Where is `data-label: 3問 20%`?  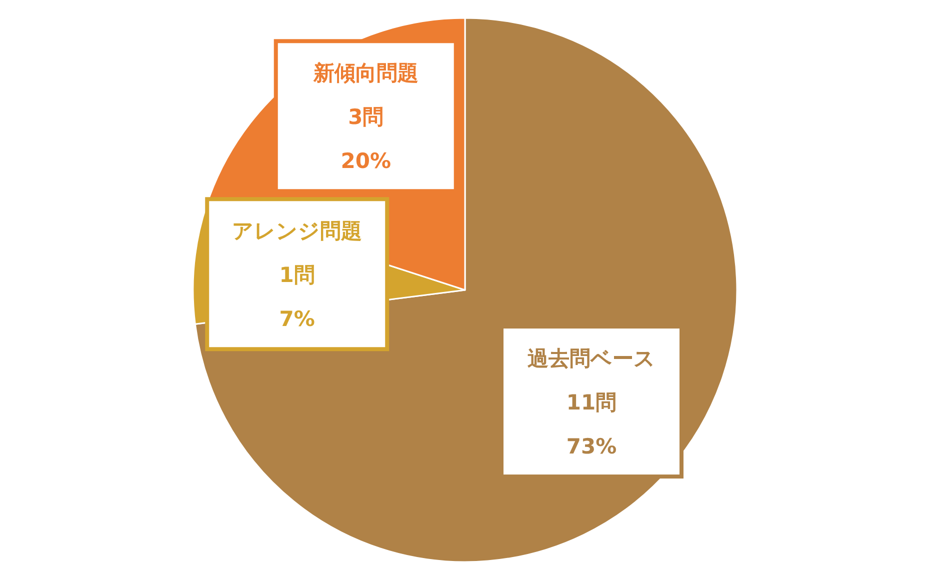
data-label: 3問 20% is located at coordinates (366, 139).